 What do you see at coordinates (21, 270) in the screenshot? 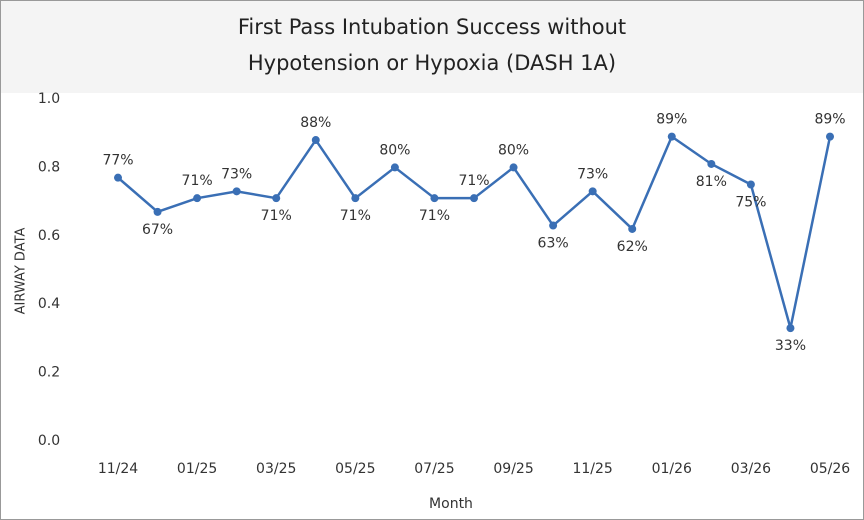
I see `y-axis-label: AIRWAY DATA` at bounding box center [21, 270].